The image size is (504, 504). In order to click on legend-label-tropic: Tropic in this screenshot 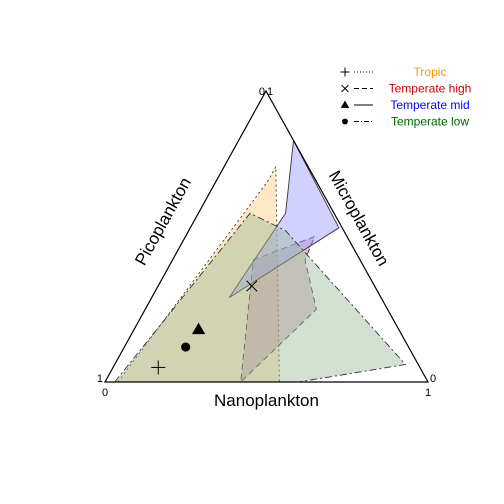, I will do `click(430, 72)`.